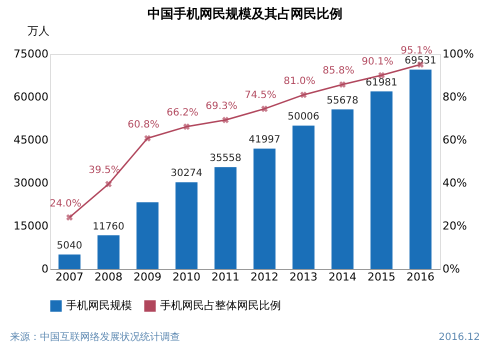  I want to click on source-note: 来源：中国互联网络发展状况统计调查, so click(95, 337).